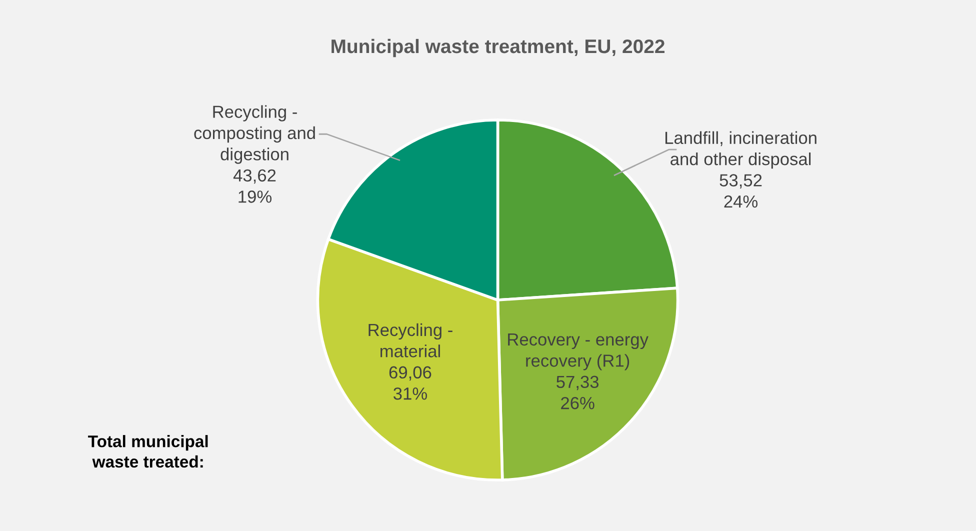 The image size is (976, 531). What do you see at coordinates (410, 383) in the screenshot?
I see `data-label: 69,06 31%` at bounding box center [410, 383].